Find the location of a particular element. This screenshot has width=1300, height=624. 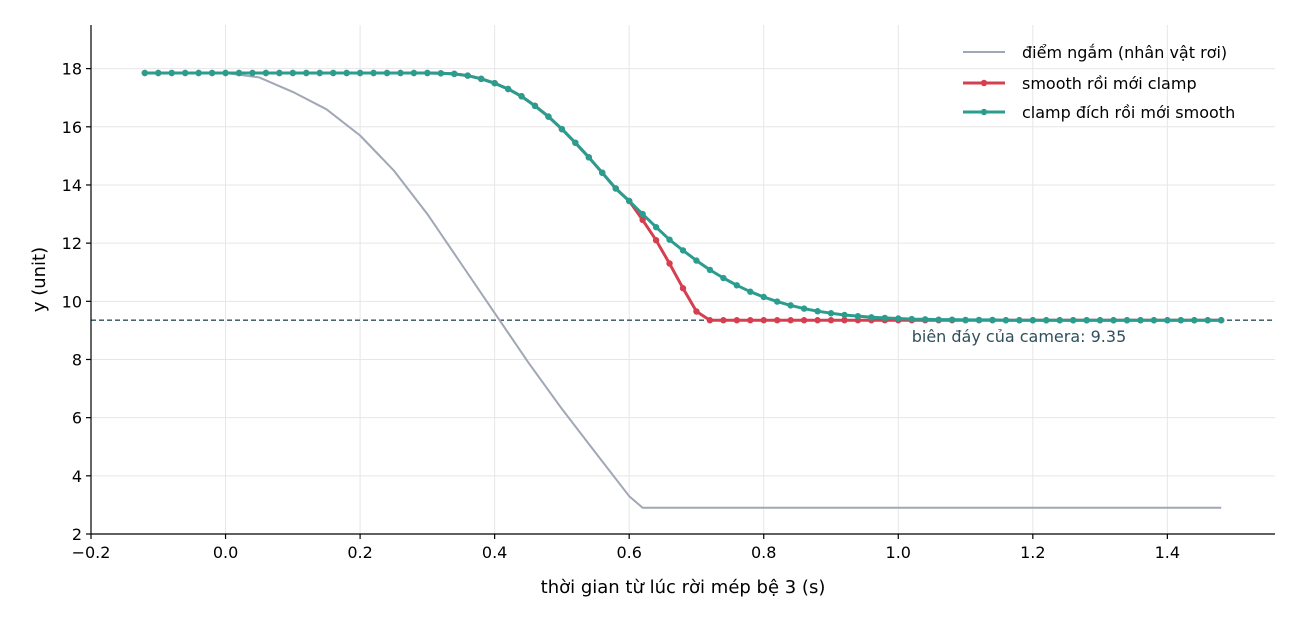

x-tick-label: 0.4 is located at coordinates (494, 552).